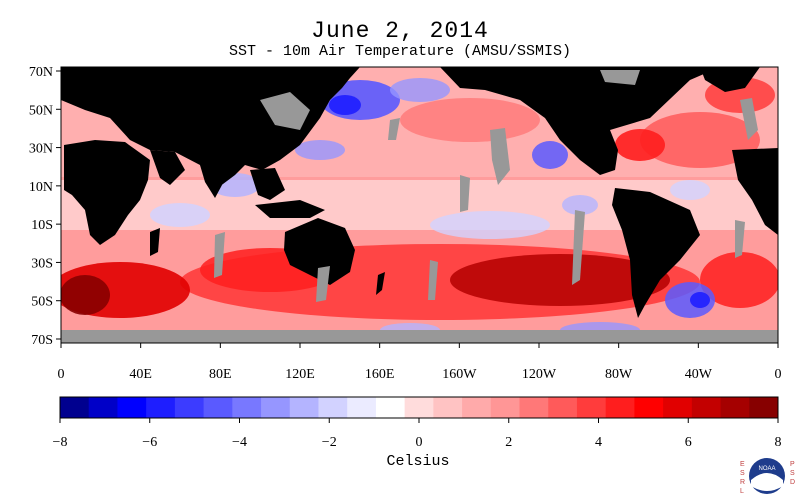 This screenshot has width=800, height=500. I want to click on lon-label: 120E, so click(300, 374).